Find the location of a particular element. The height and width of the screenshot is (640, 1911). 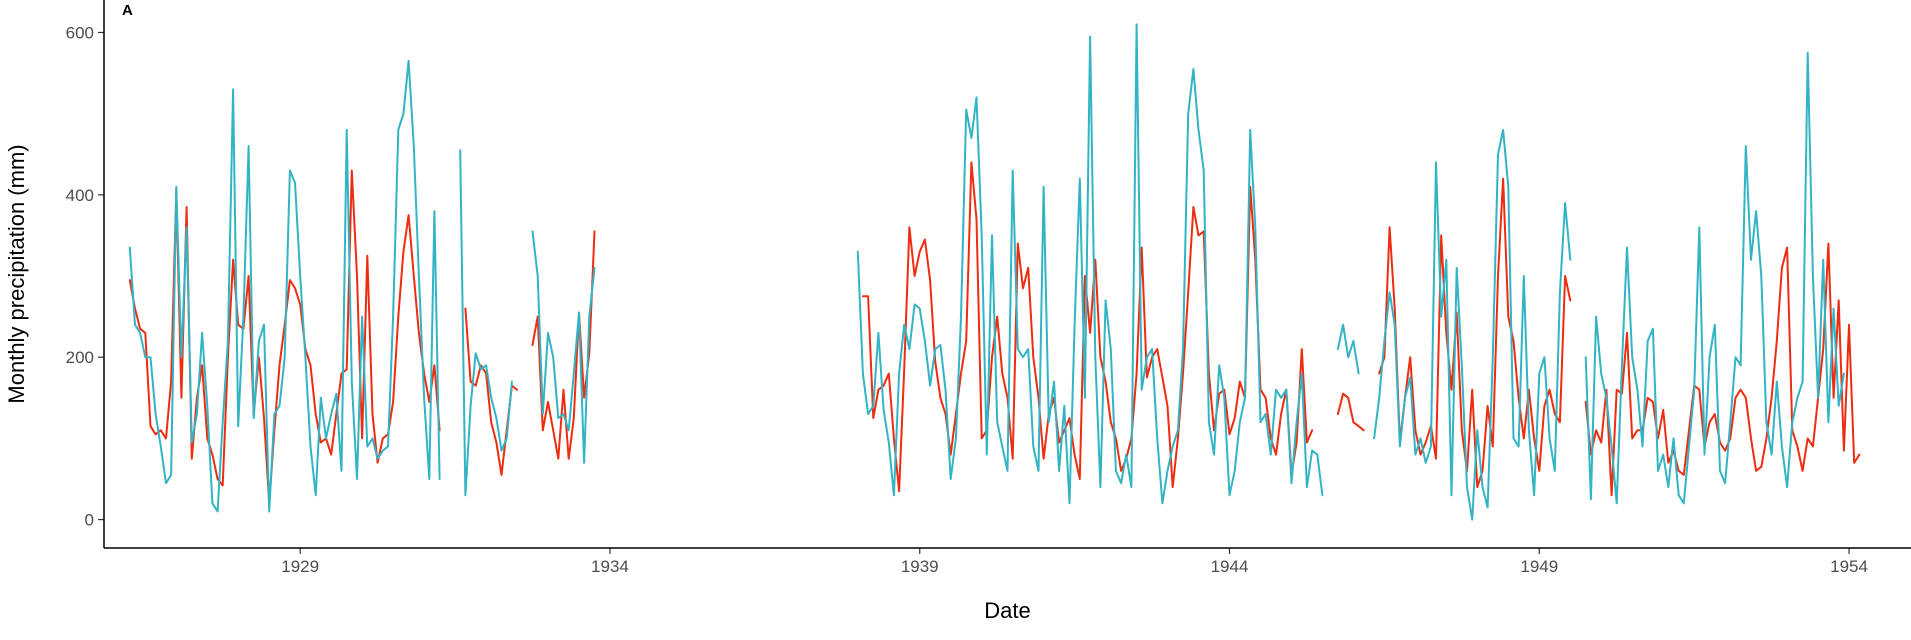

y-tick-label: 200 is located at coordinates (80, 357).